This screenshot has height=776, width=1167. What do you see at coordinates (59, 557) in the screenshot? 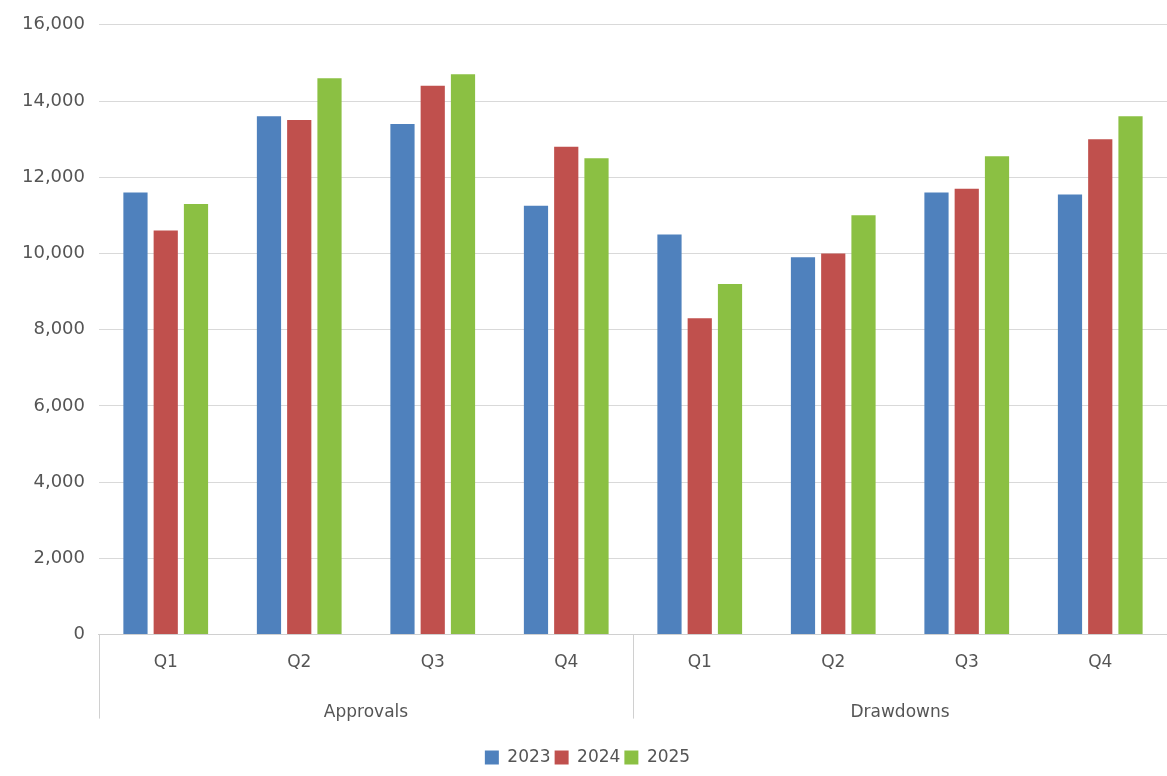
I see `y-tick-label: 2,000` at bounding box center [59, 557].